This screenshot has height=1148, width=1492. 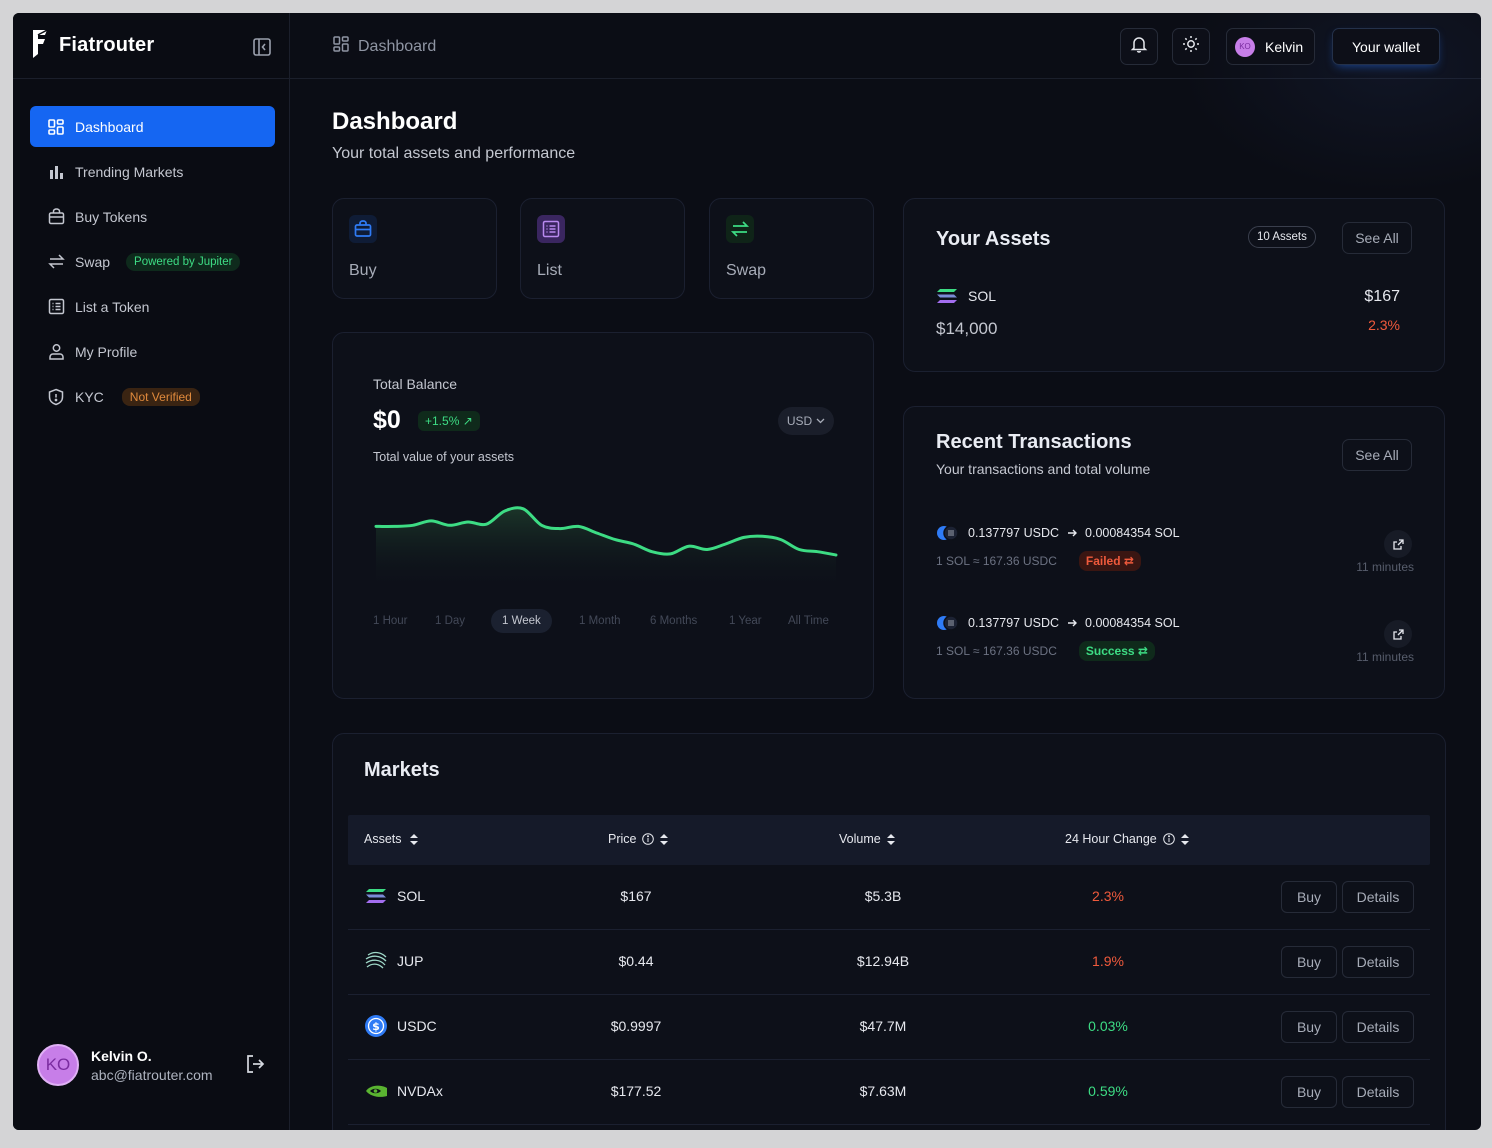 I want to click on brand: Fiatrouter, so click(x=151, y=46).